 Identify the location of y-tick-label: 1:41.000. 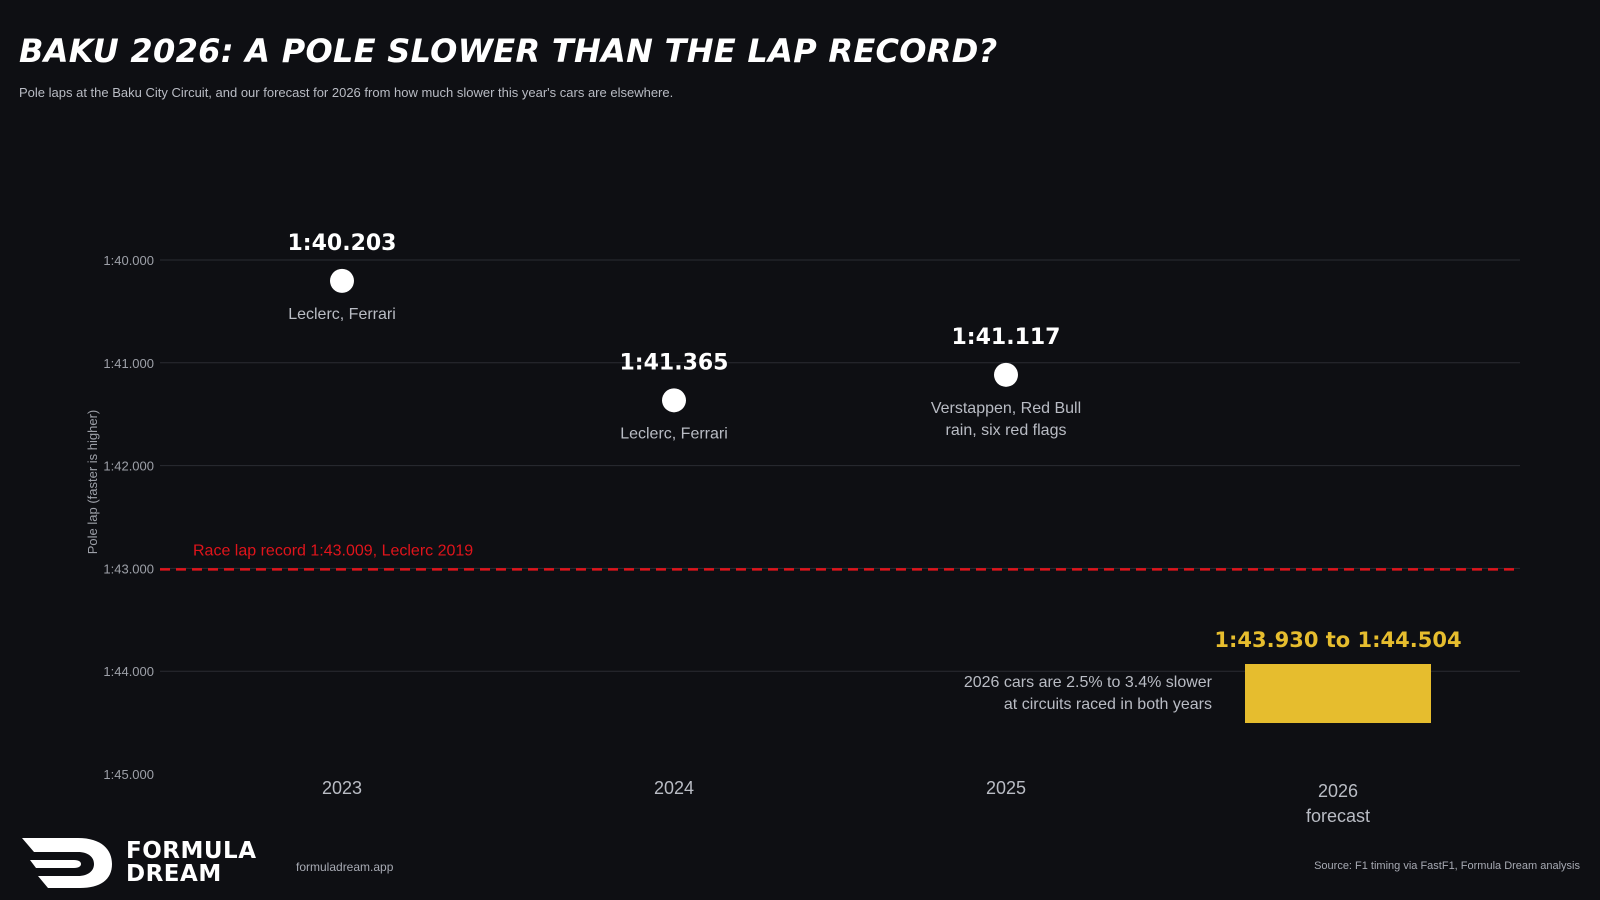
(128, 363).